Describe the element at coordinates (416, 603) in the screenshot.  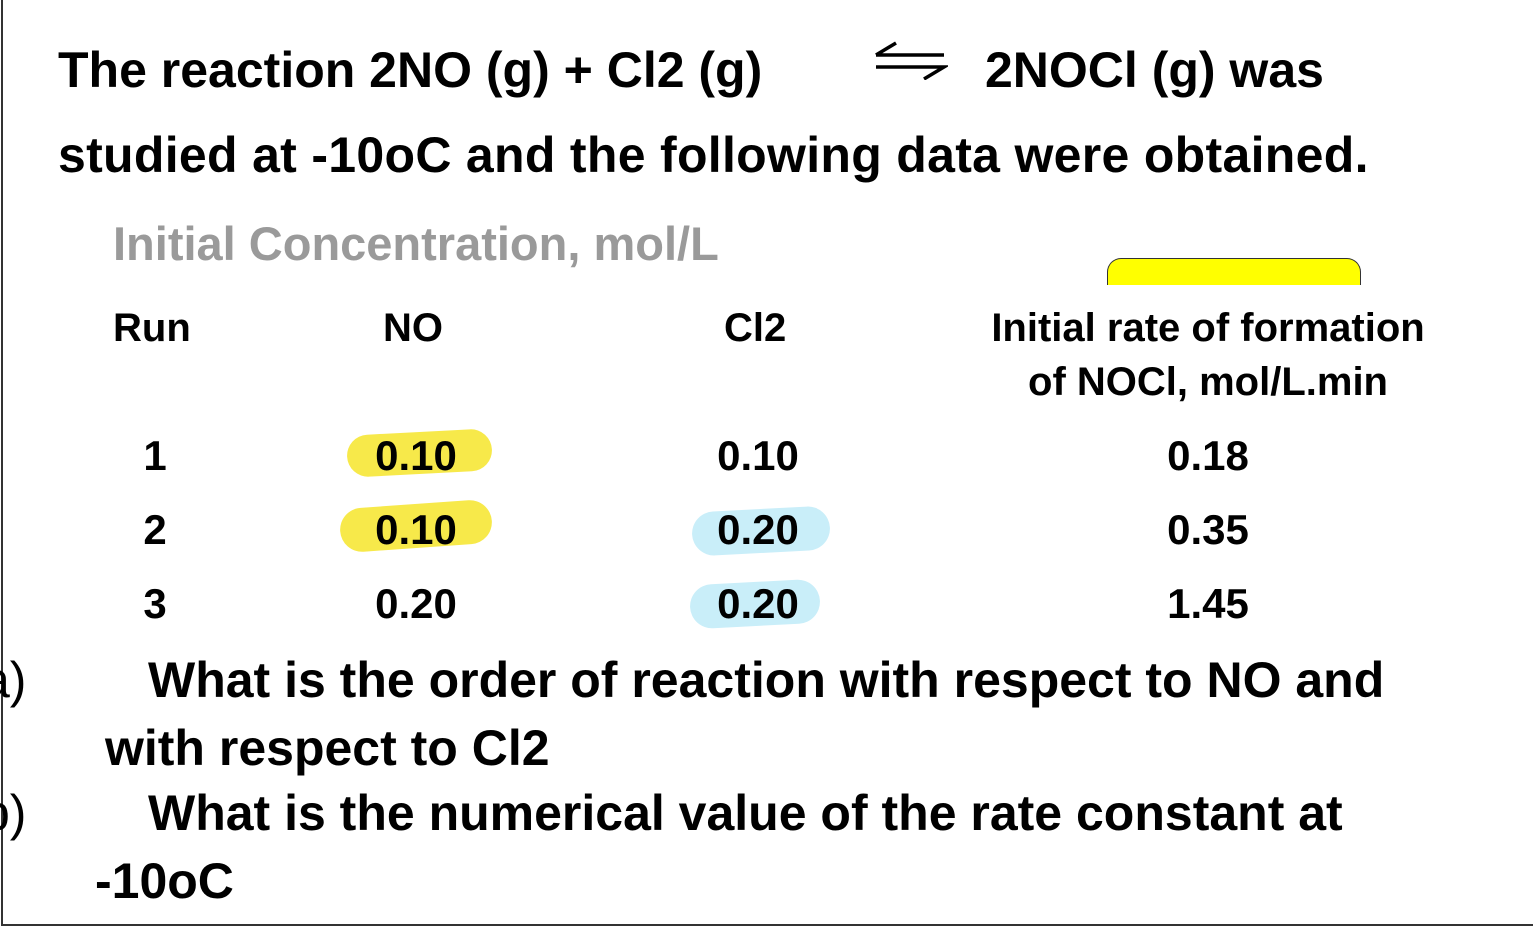
I see `cell-no: 0.20` at that location.